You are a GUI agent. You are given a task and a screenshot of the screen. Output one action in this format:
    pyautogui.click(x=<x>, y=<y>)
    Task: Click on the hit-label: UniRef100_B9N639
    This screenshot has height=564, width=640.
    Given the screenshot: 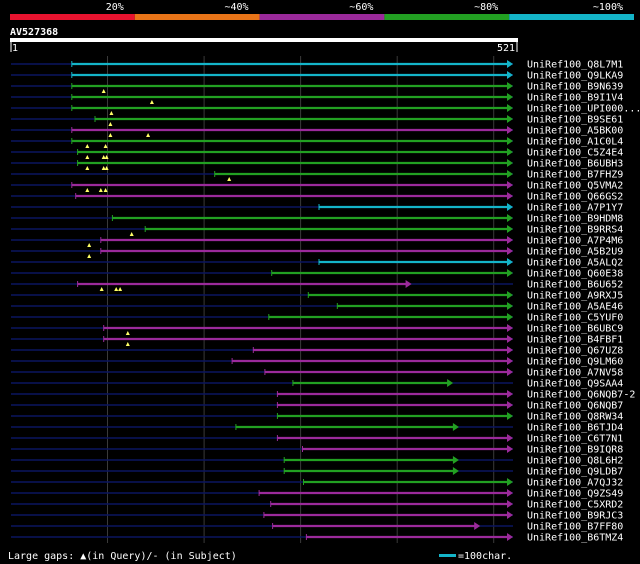 What is the action you would take?
    pyautogui.click(x=575, y=87)
    